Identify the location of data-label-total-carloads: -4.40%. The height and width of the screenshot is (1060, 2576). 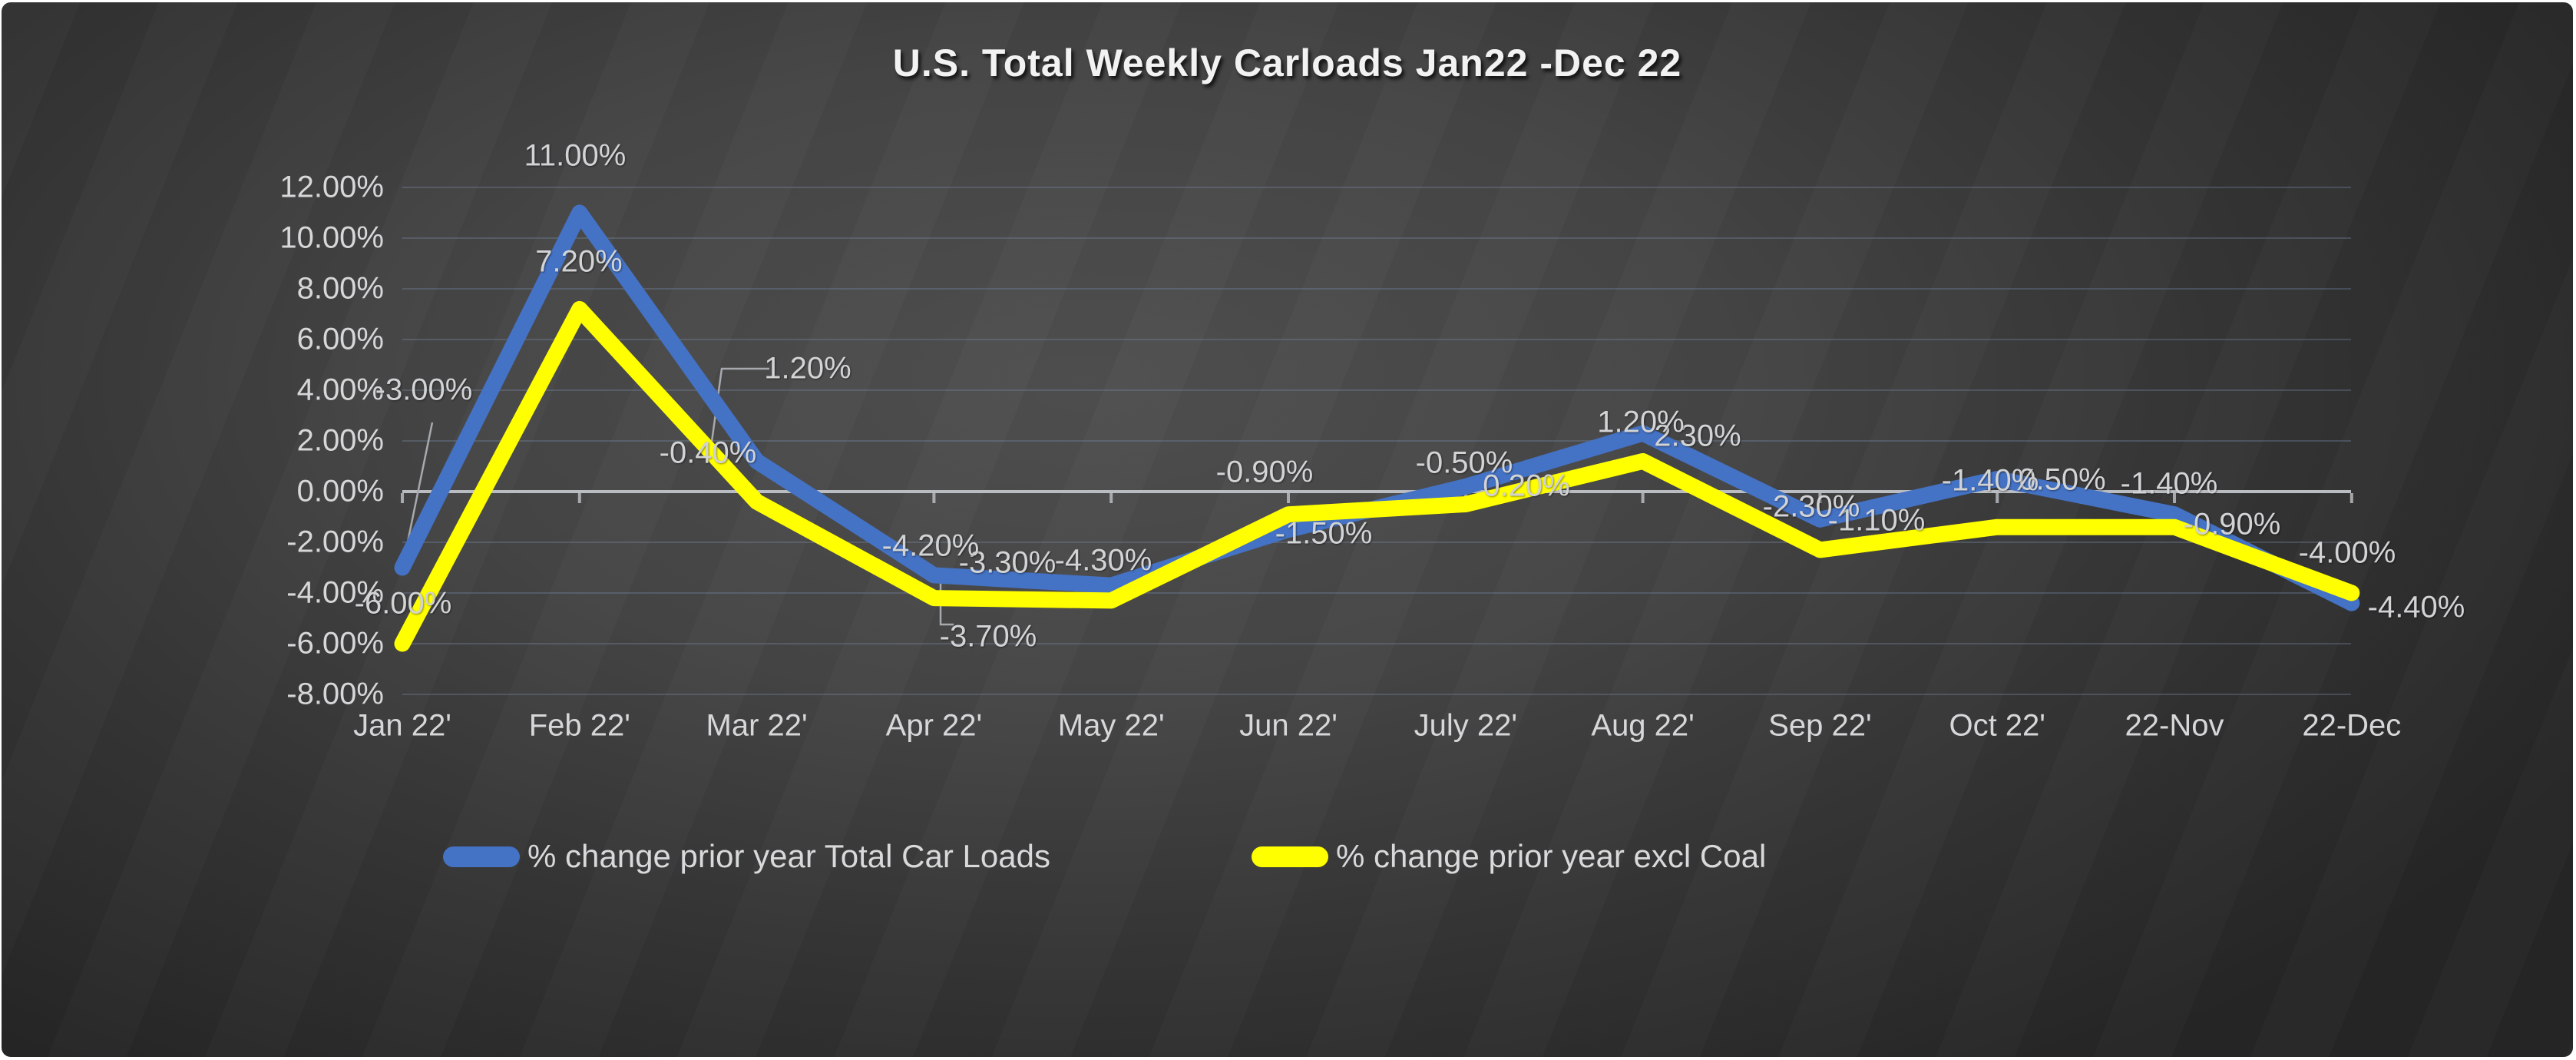
(2416, 607).